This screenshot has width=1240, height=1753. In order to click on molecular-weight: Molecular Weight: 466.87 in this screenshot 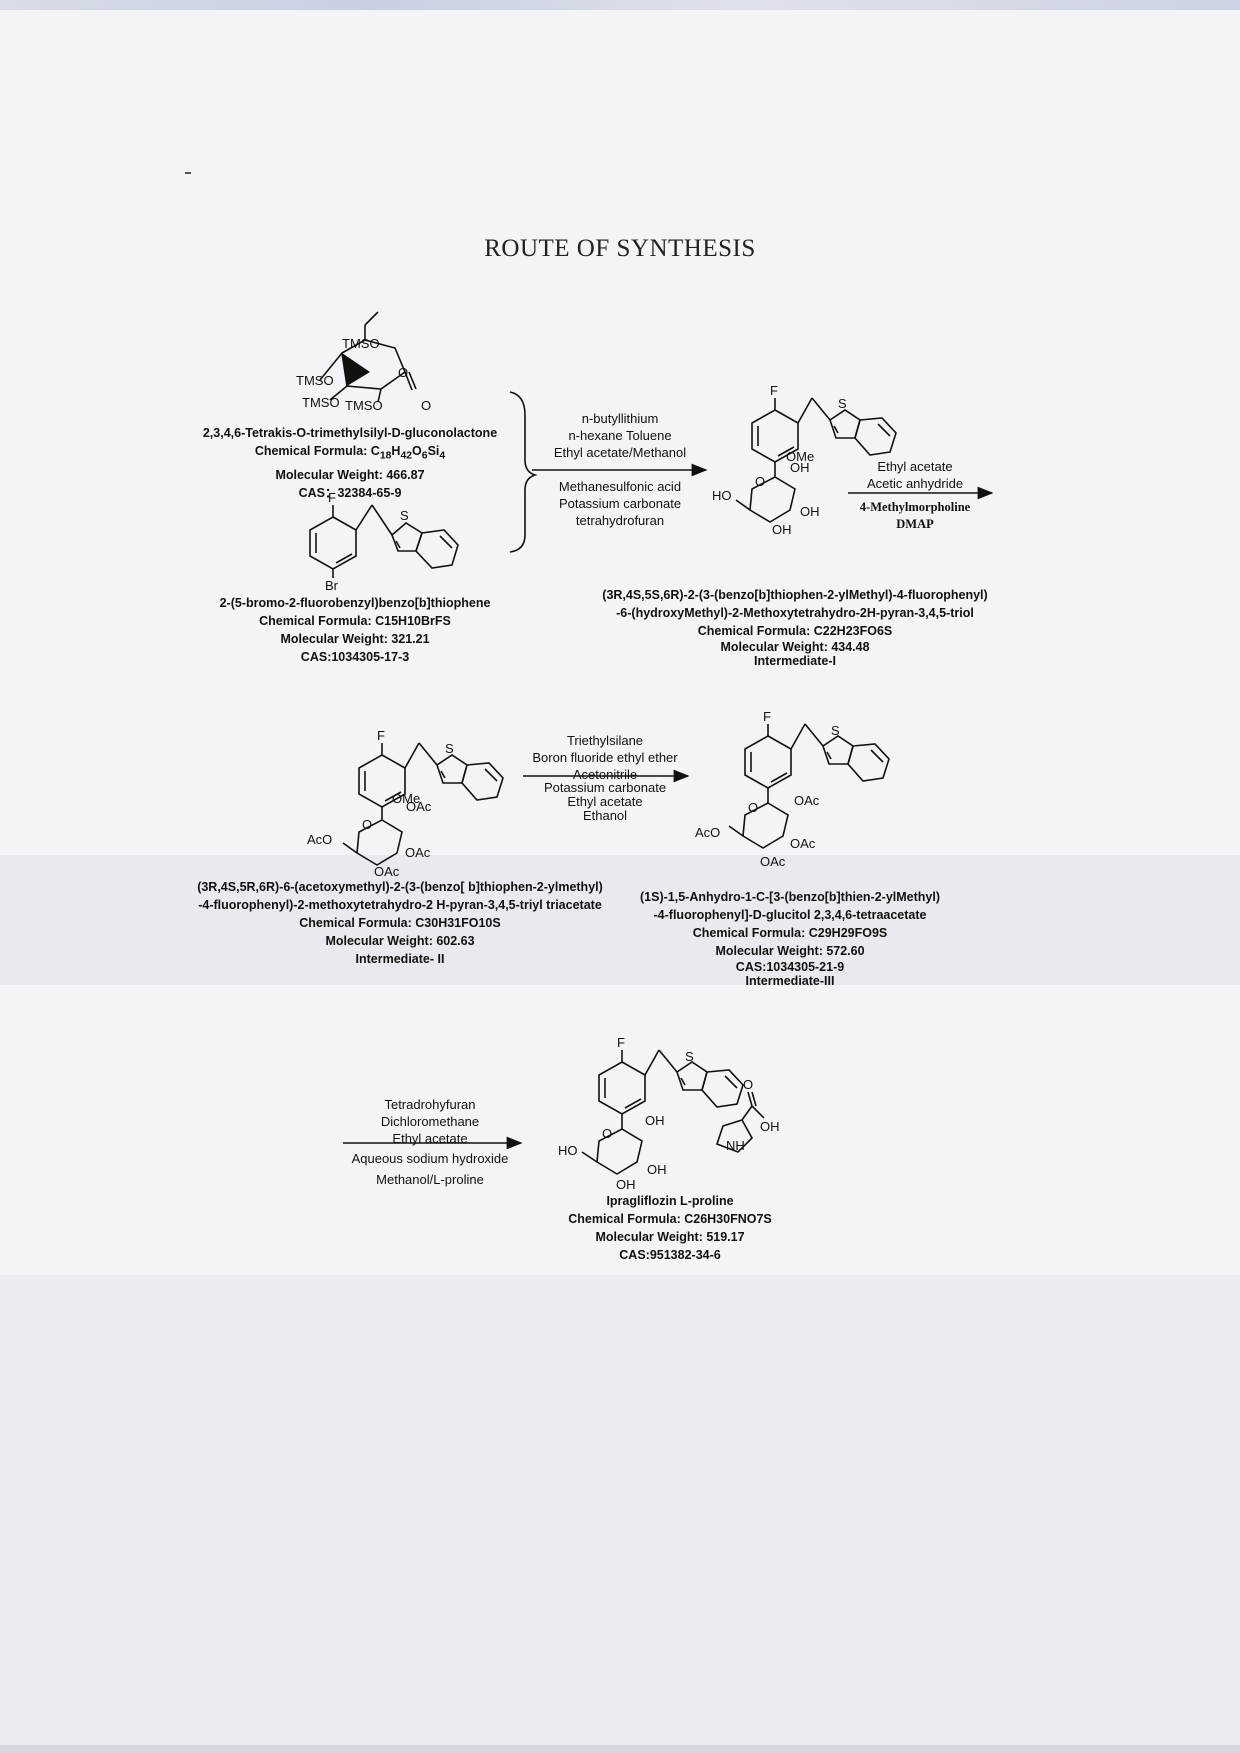, I will do `click(350, 474)`.